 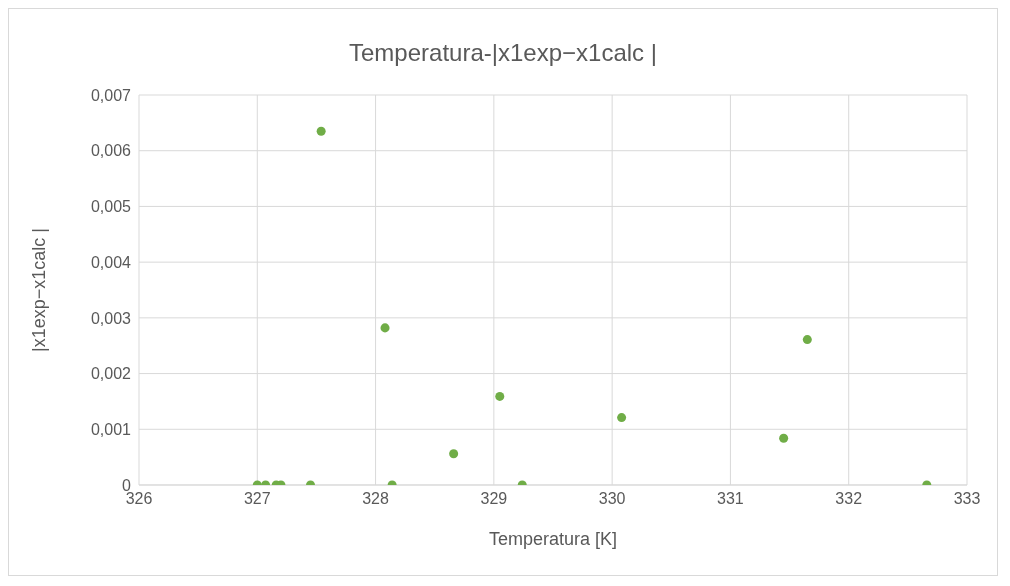 What do you see at coordinates (849, 499) in the screenshot?
I see `x-tick-label: 332` at bounding box center [849, 499].